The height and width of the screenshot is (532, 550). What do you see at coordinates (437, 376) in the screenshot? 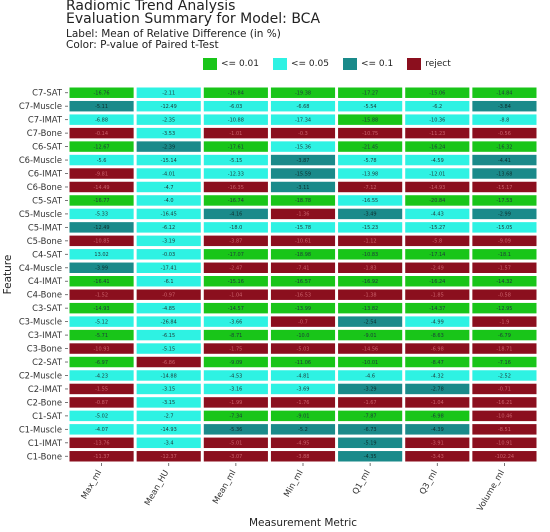
I see `cell-value-label: -4.32` at bounding box center [437, 376].